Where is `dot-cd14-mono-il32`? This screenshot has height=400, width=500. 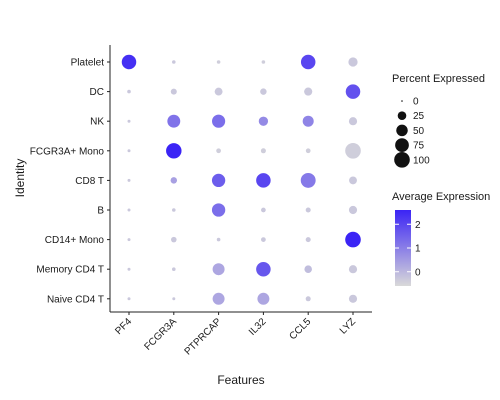
dot-cd14-mono-il32 is located at coordinates (263, 239).